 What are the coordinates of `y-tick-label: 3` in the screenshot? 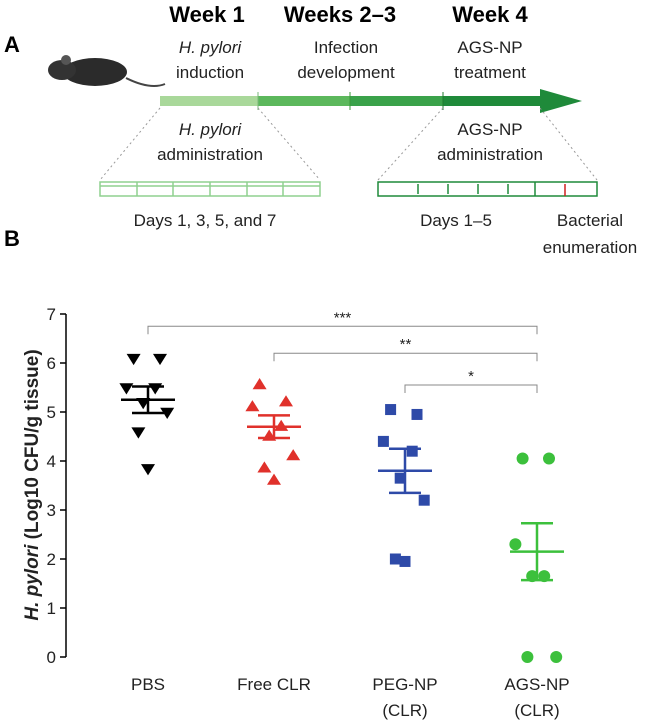 It's located at (51, 510).